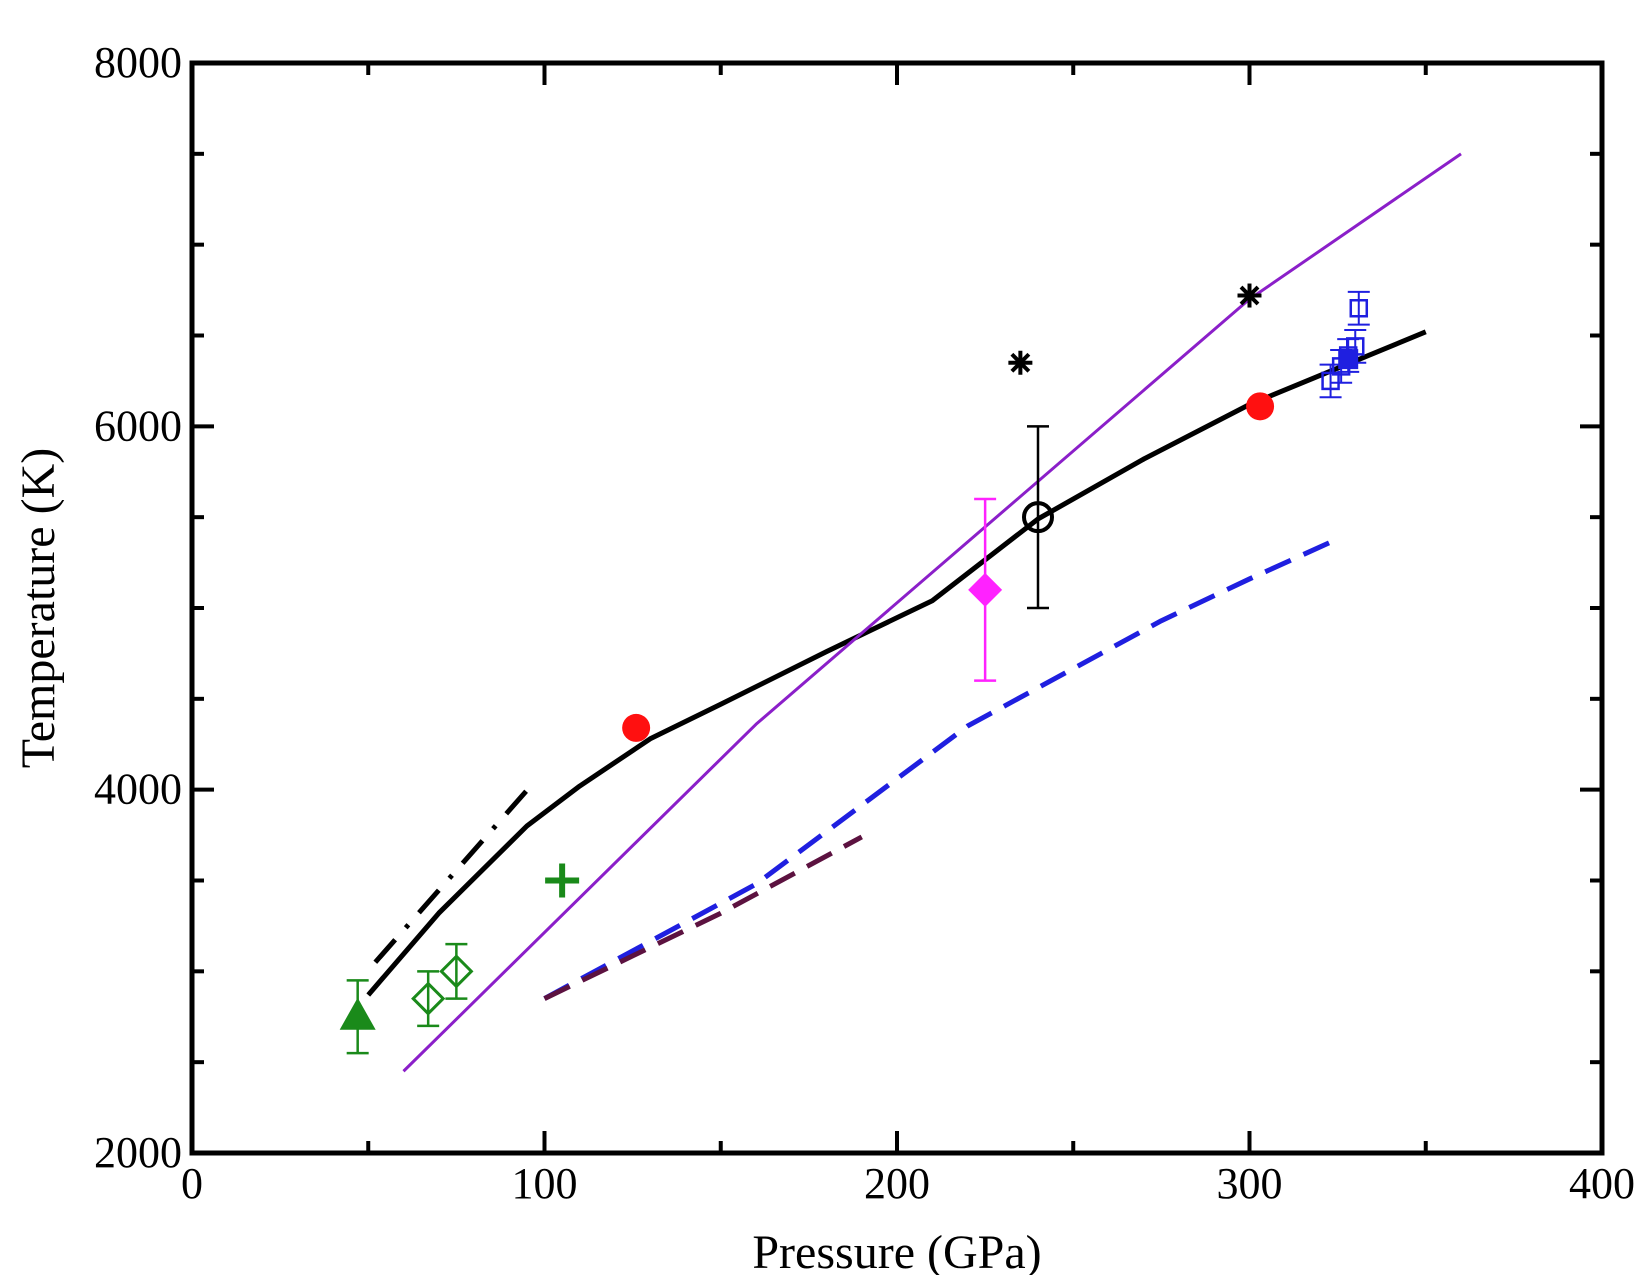  I want to click on blue-square-1-marker, so click(1330, 381).